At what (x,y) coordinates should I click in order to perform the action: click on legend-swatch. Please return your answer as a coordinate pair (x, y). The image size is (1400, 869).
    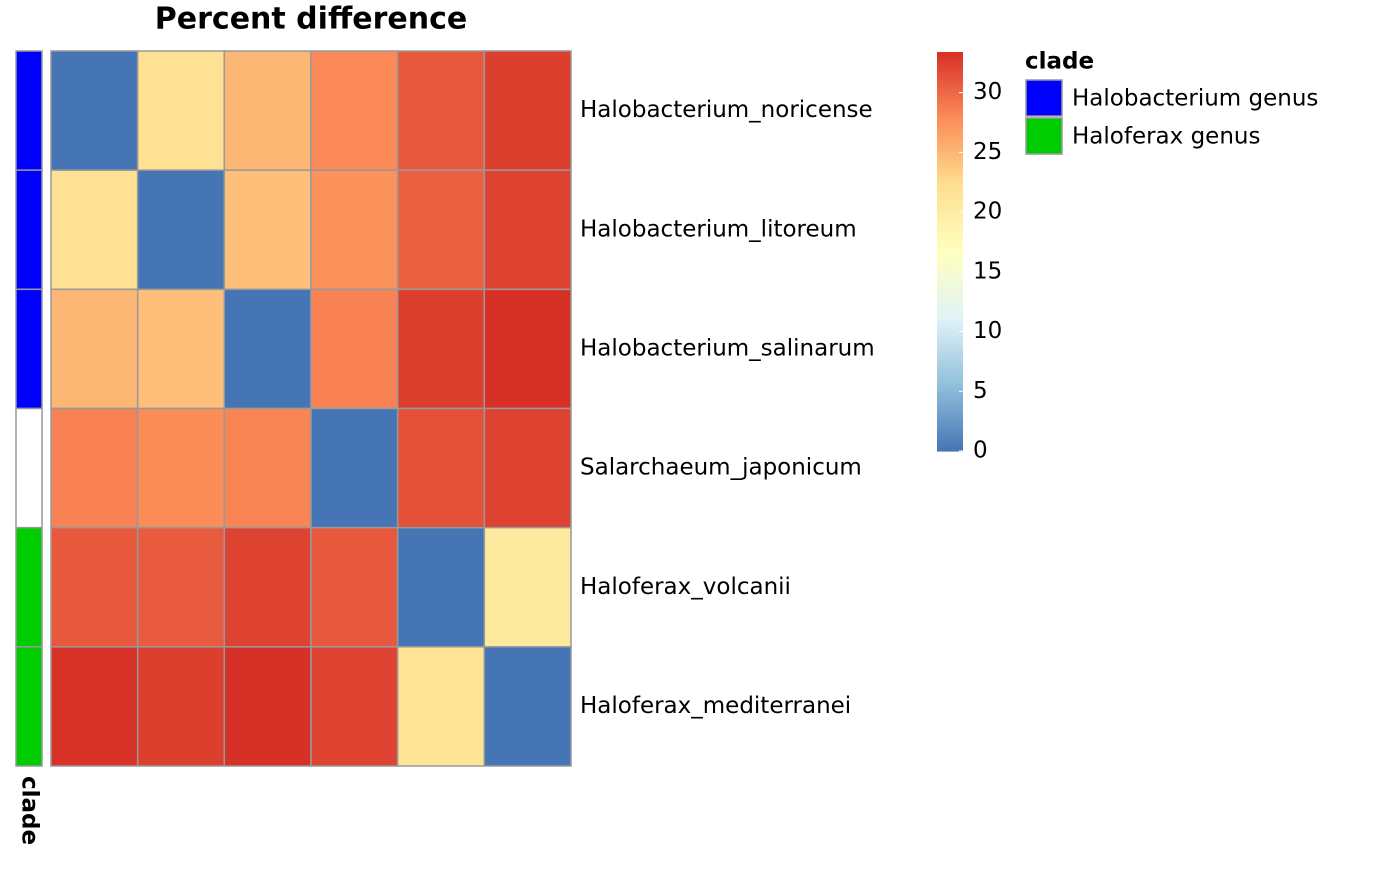
    Looking at the image, I should click on (1044, 136).